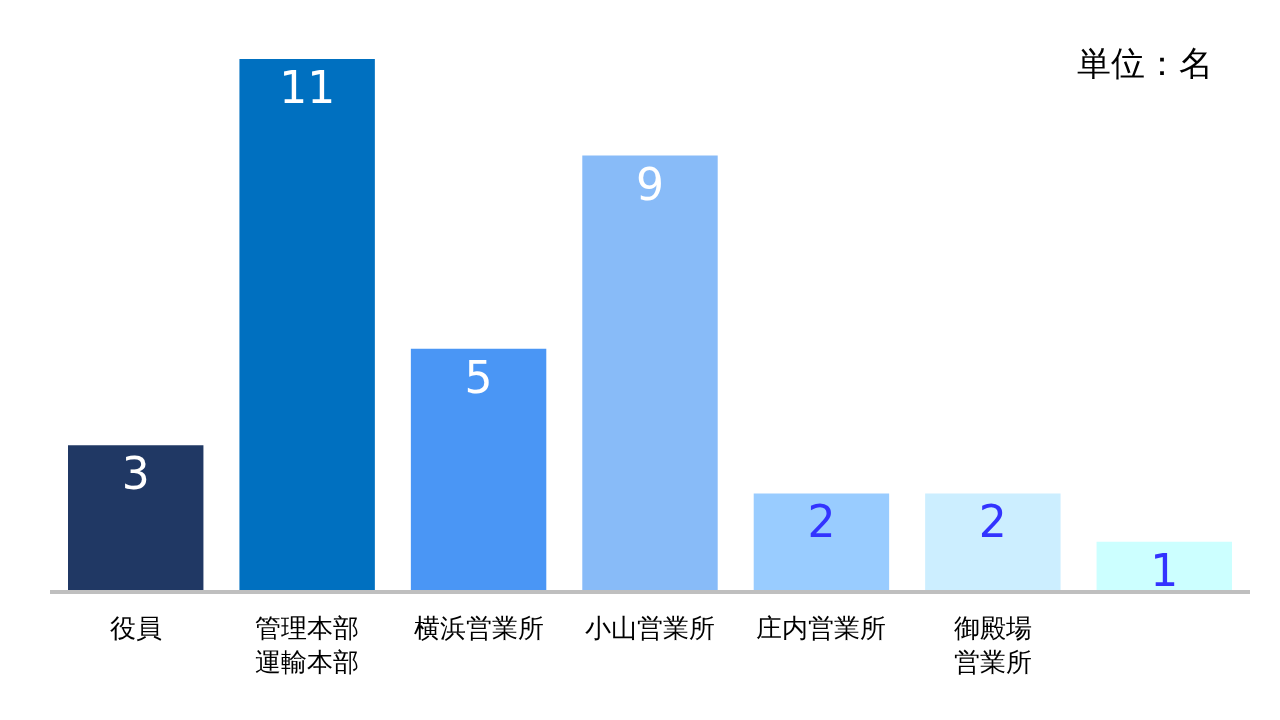  I want to click on x-tick-label: 庄内営業所, so click(821, 628).